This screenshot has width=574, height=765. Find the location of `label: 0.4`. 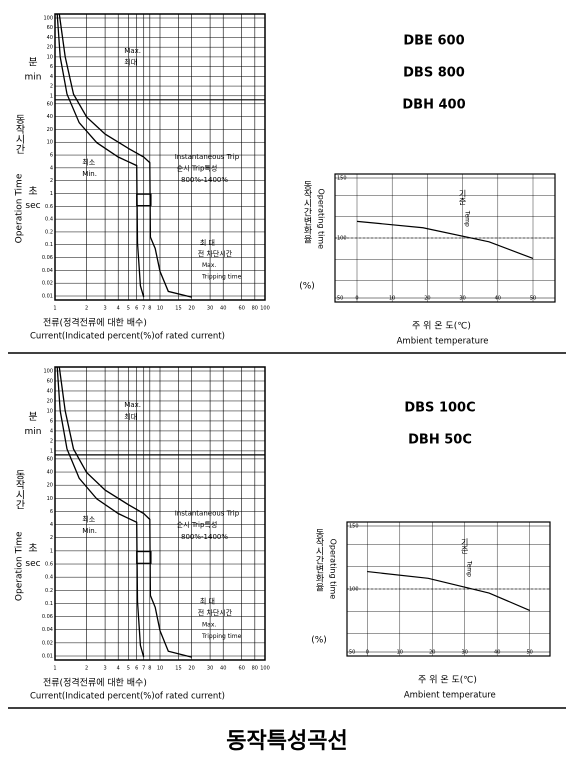

label: 0.4 is located at coordinates (49, 220).